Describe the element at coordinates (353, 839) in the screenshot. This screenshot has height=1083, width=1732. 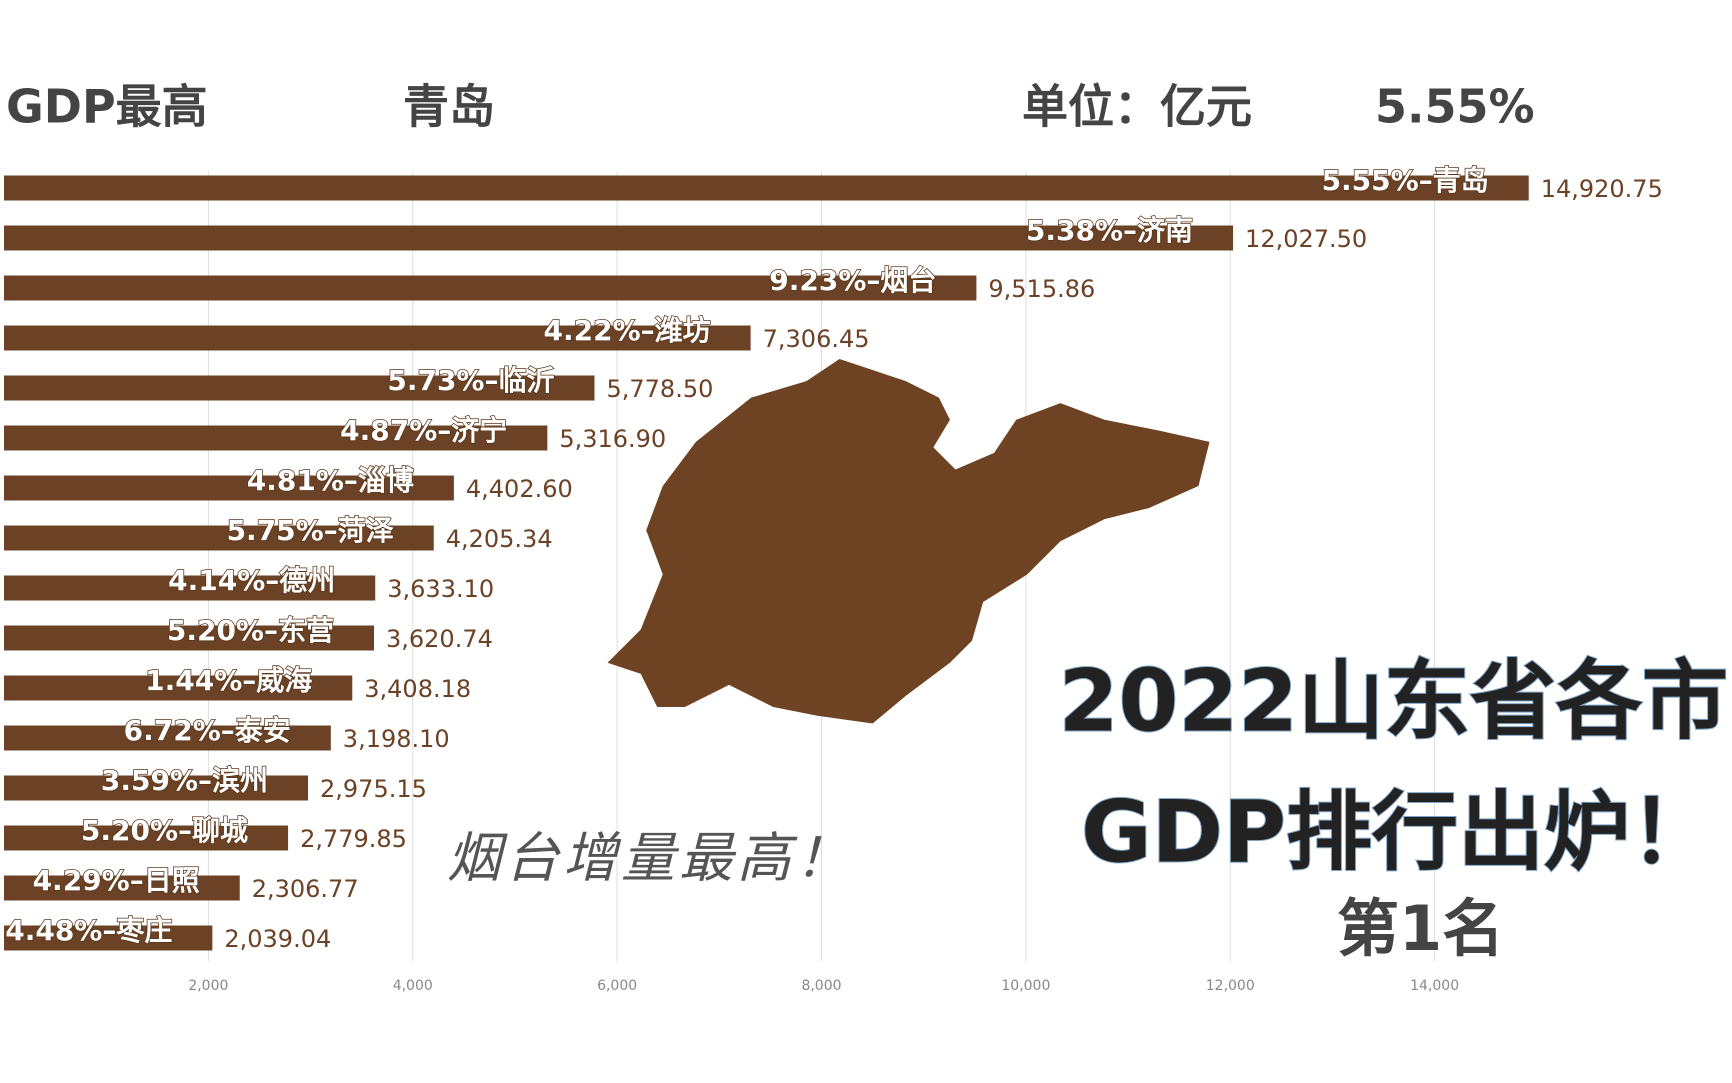
I see `value-label: 2,779.85` at that location.